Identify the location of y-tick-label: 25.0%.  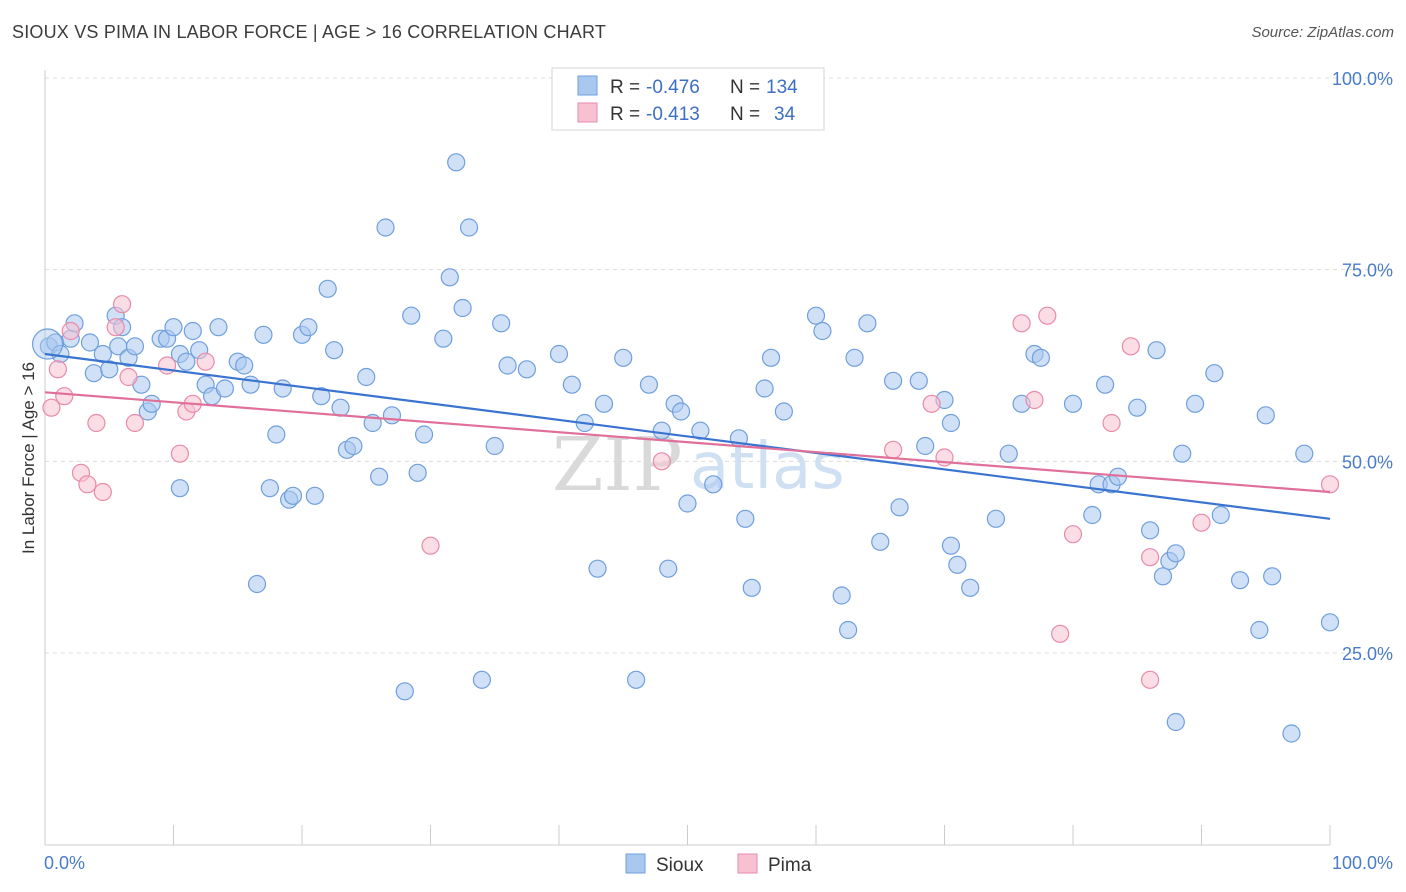
(1367, 654).